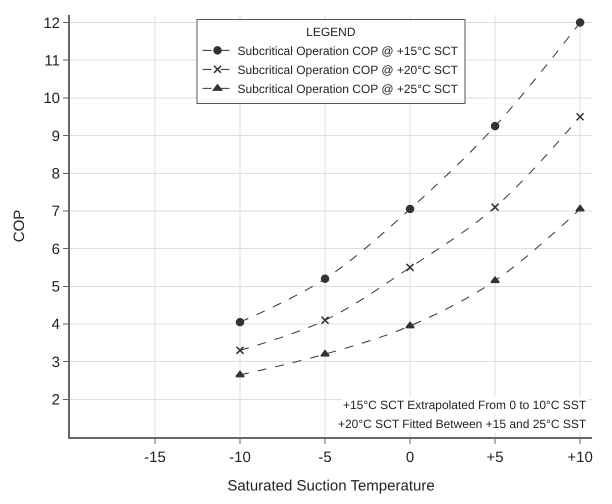  Describe the element at coordinates (348, 51) in the screenshot. I see `legend-label: Subcritical Operation COP @ +15°C SCT` at that location.